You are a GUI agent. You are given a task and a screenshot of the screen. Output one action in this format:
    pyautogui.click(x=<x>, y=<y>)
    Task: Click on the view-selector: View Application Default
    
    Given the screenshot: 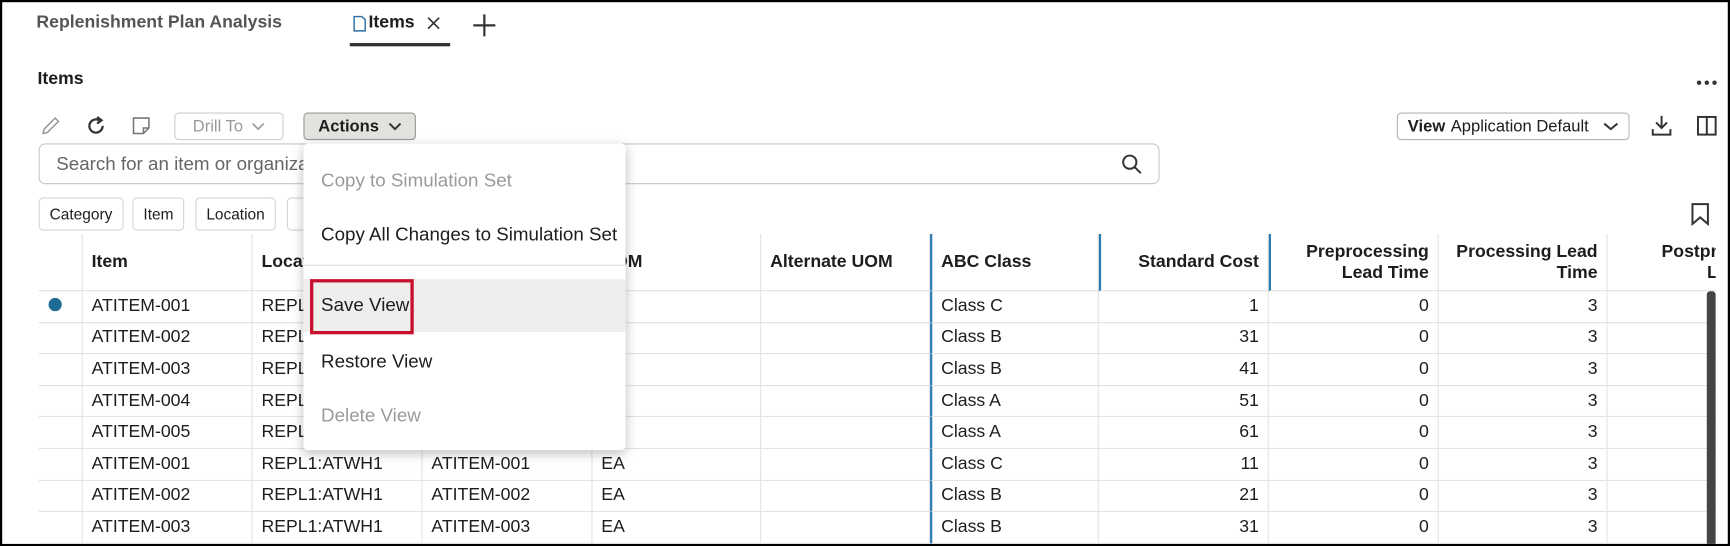 What is the action you would take?
    pyautogui.click(x=1513, y=126)
    